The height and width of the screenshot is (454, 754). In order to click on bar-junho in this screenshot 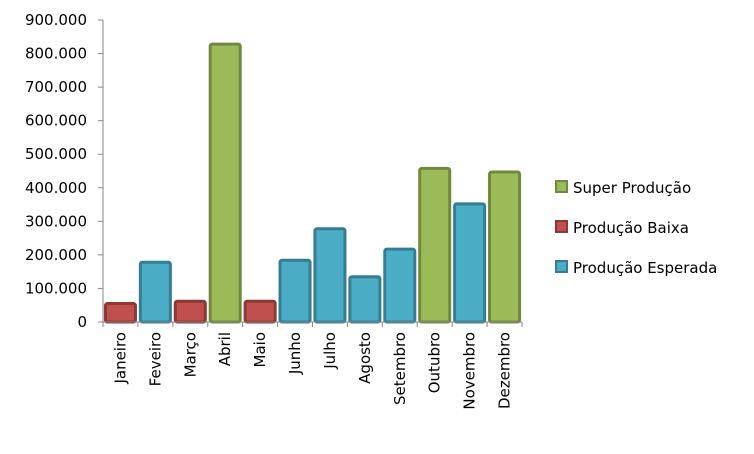, I will do `click(295, 291)`.